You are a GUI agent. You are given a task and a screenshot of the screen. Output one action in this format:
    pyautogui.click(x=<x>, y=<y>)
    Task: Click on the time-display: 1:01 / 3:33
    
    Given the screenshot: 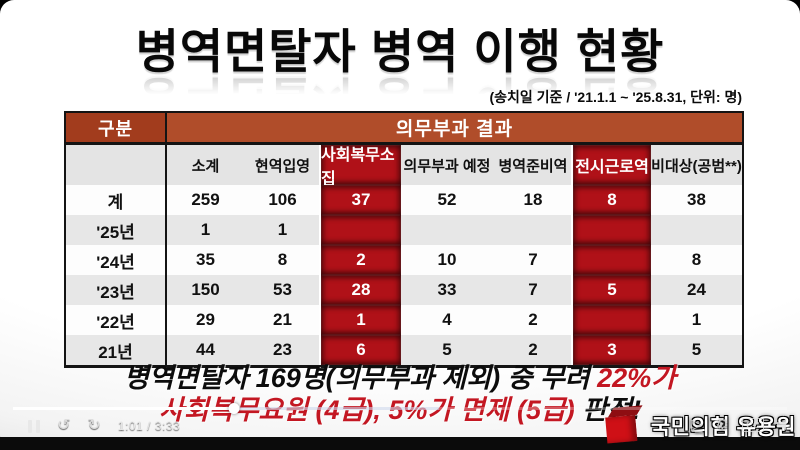 What is the action you would take?
    pyautogui.click(x=149, y=426)
    